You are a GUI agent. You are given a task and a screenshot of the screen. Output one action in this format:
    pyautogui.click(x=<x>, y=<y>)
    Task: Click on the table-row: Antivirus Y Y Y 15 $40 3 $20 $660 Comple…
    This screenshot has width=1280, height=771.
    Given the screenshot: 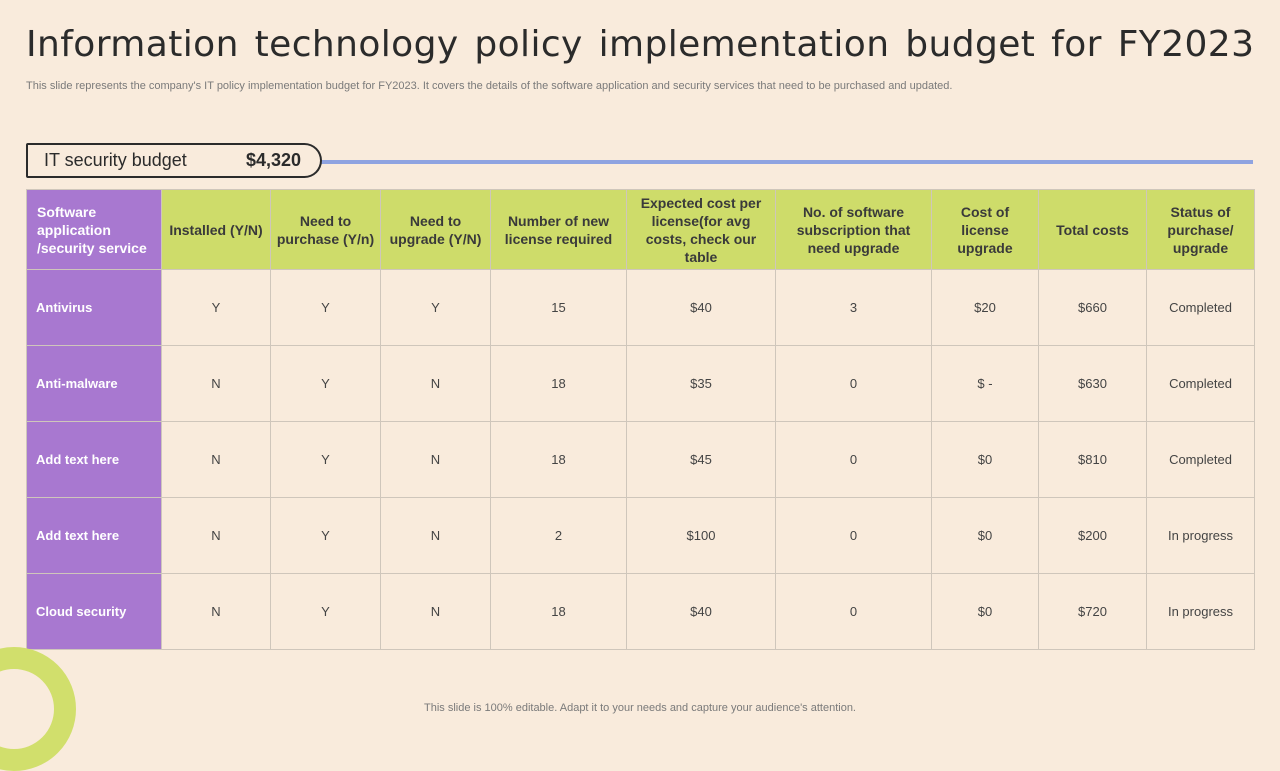 What is the action you would take?
    pyautogui.click(x=640, y=307)
    